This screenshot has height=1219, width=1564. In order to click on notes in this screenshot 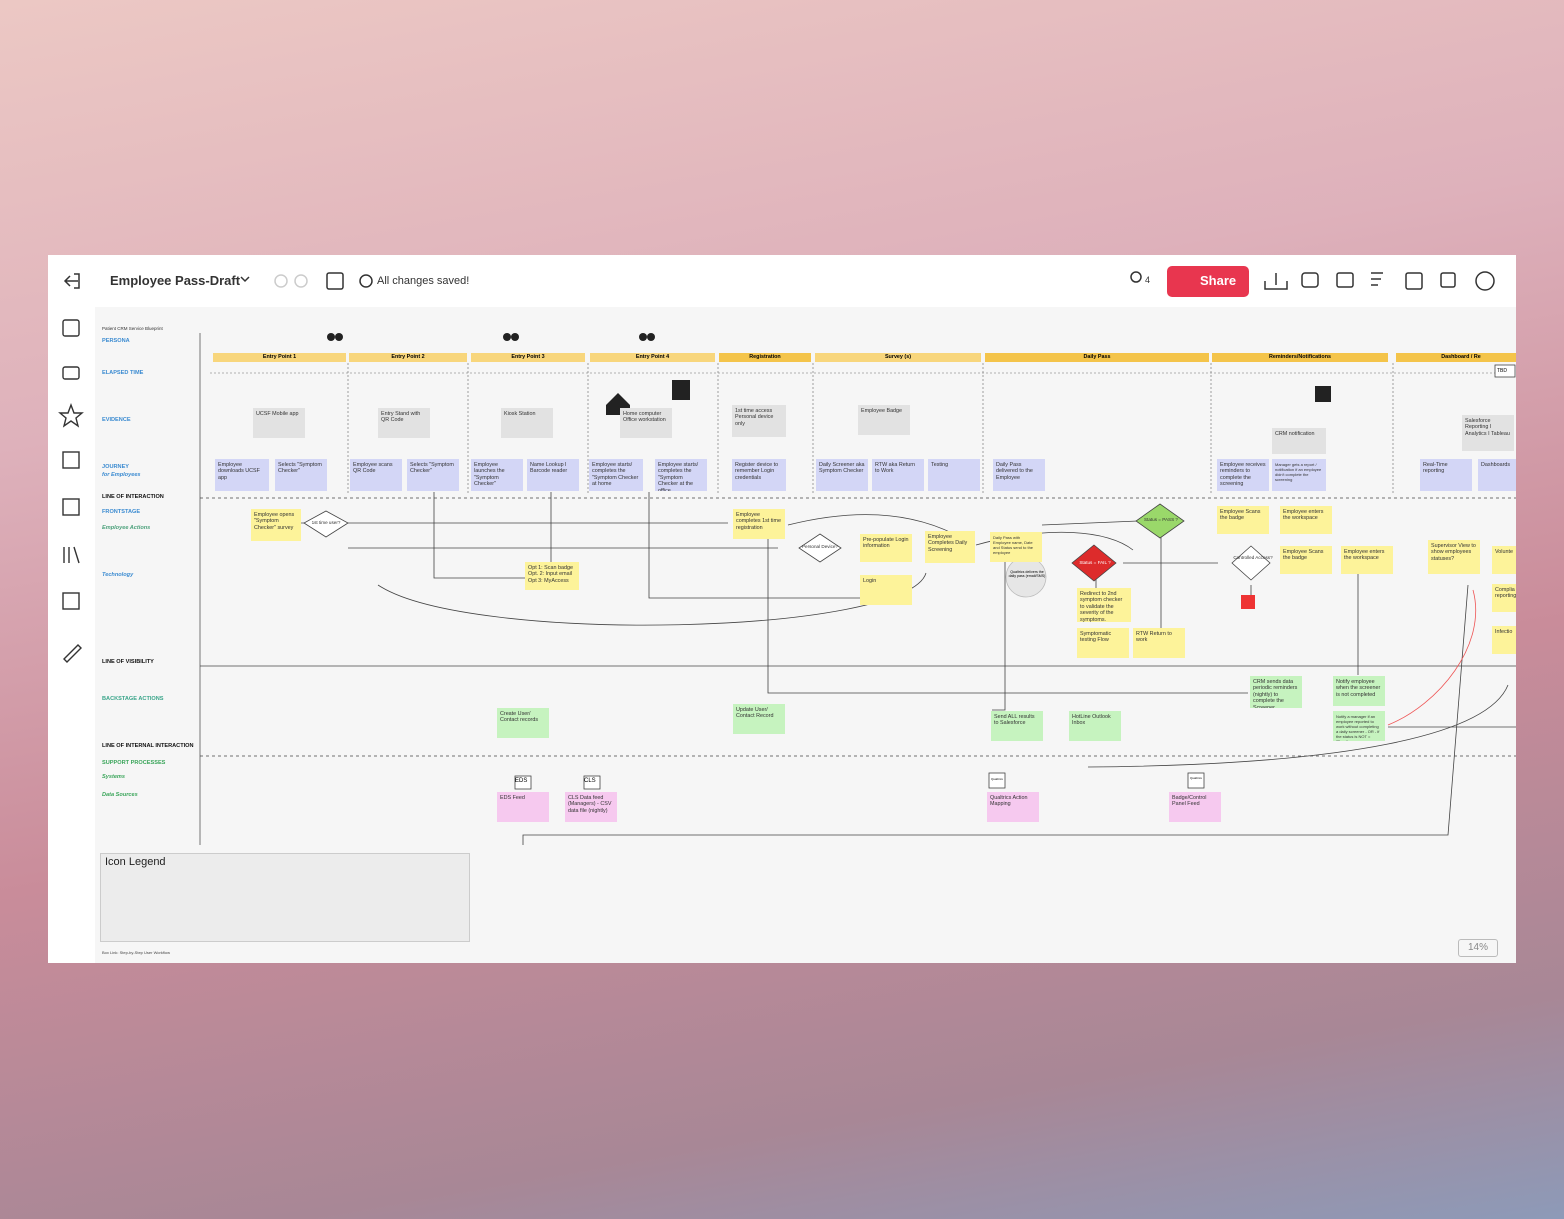, I will do `click(1345, 280)`.